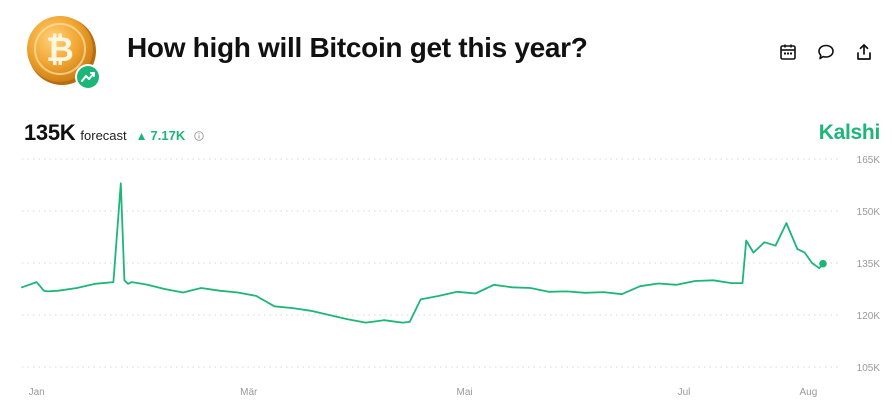 This screenshot has width=892, height=407. What do you see at coordinates (141, 136) in the screenshot?
I see `arrow-up-icon: ▲` at bounding box center [141, 136].